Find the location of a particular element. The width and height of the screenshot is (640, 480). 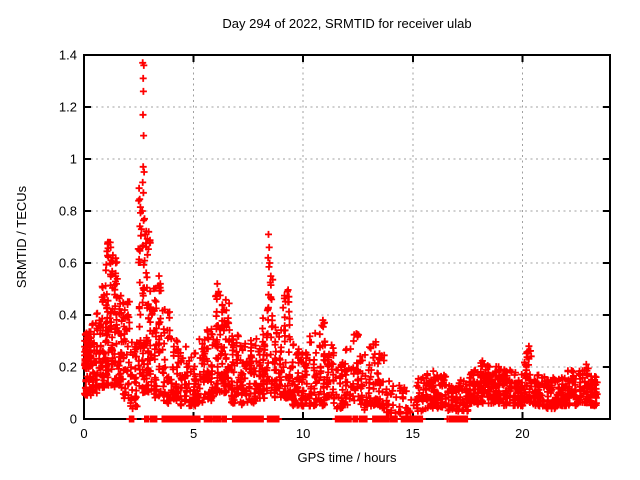

y-tick-label: 0.4 is located at coordinates (68, 315).